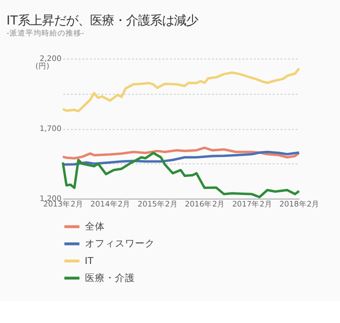 The width and height of the screenshot is (340, 323). Describe the element at coordinates (205, 204) in the screenshot. I see `x-tick-label: 2016年2月` at that location.